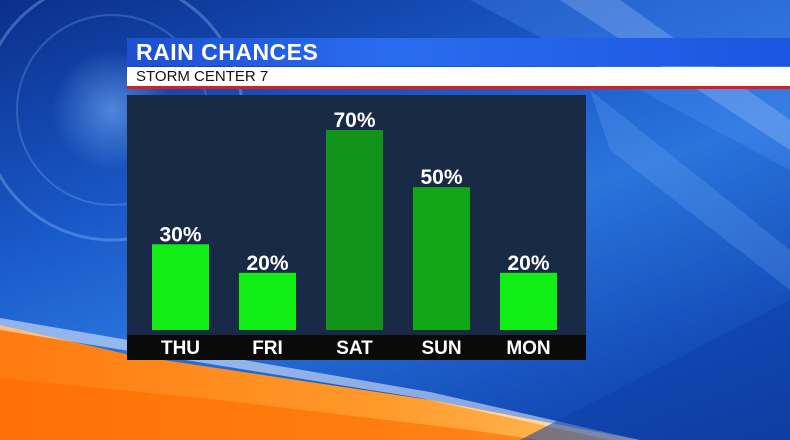 This screenshot has height=440, width=790. I want to click on bar-mon, so click(528, 301).